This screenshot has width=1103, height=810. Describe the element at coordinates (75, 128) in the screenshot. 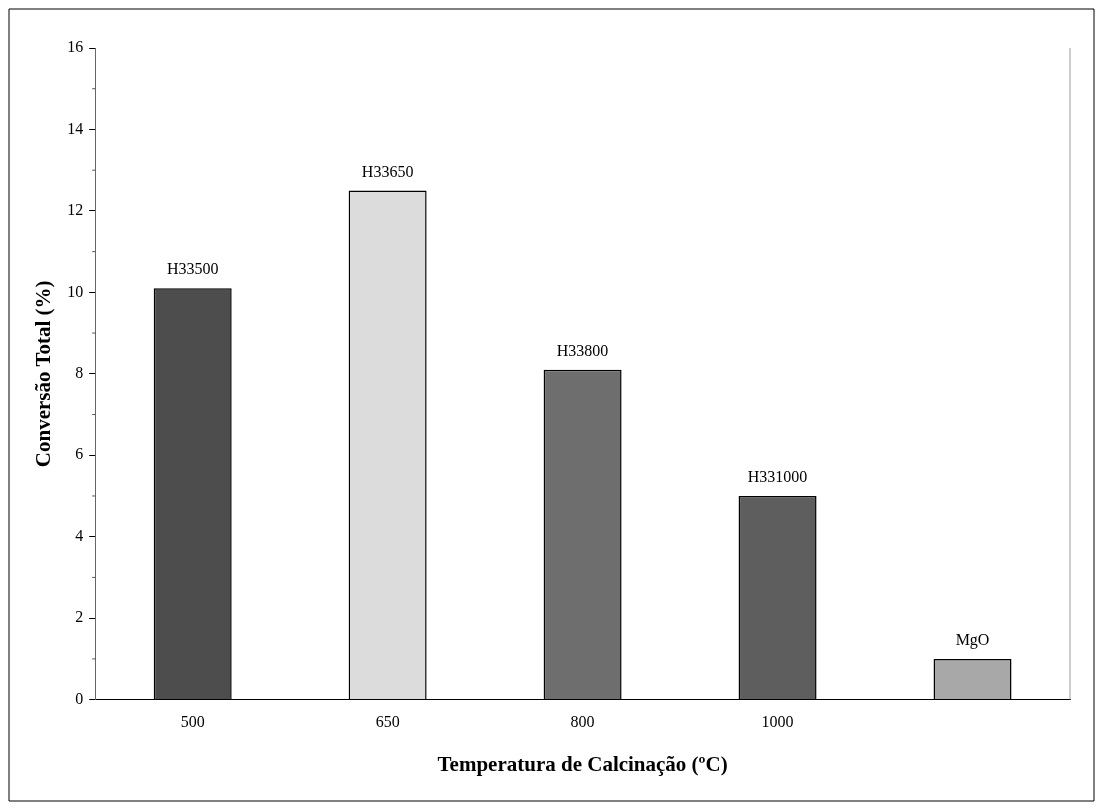

I see `y-tick-label: 14` at that location.